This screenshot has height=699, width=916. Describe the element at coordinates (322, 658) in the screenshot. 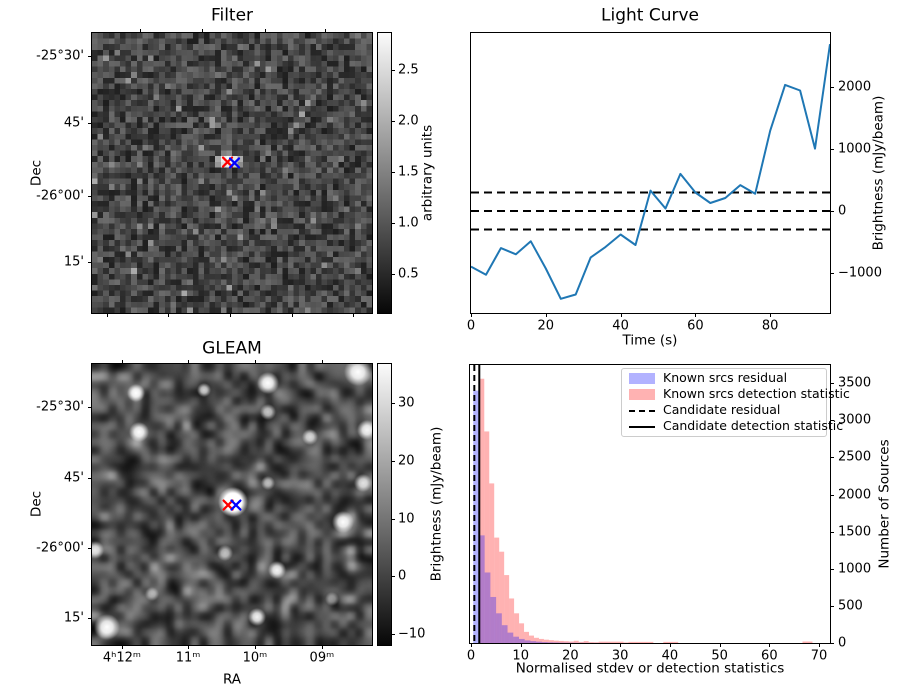

I see `gleam-xtick-label: 09ᵐ` at that location.